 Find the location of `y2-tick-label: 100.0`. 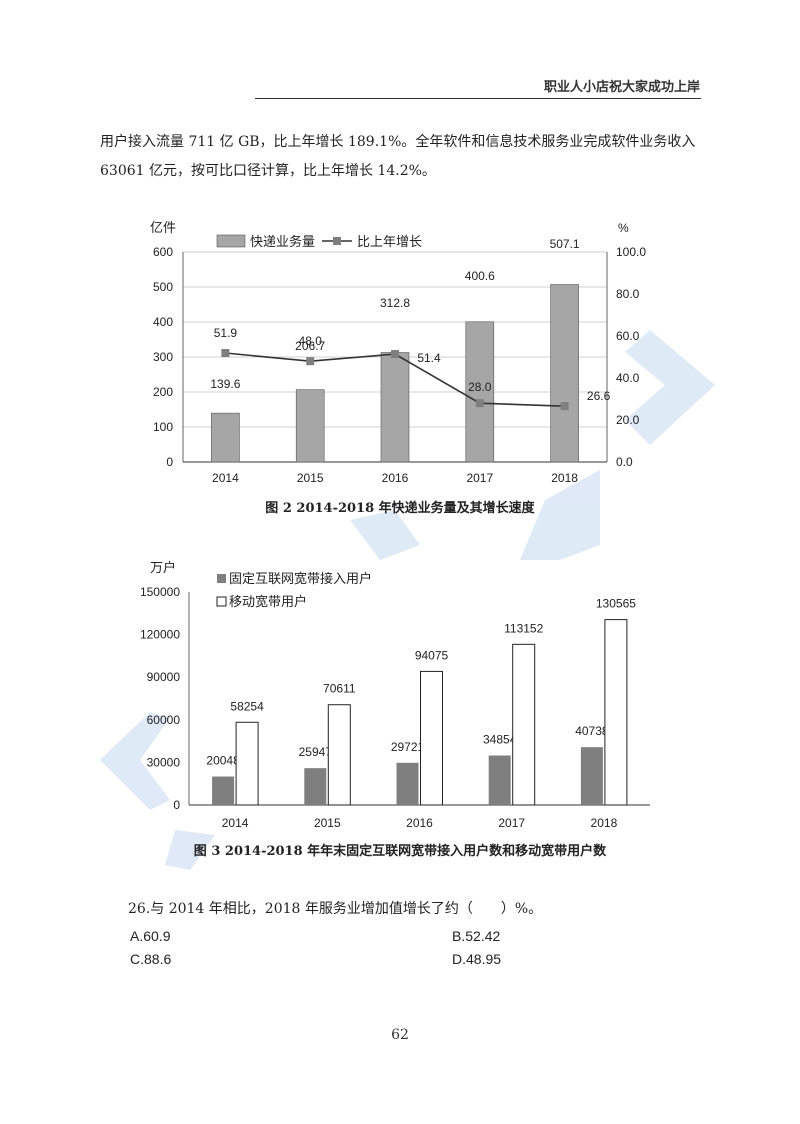

y2-tick-label: 100.0 is located at coordinates (631, 252).